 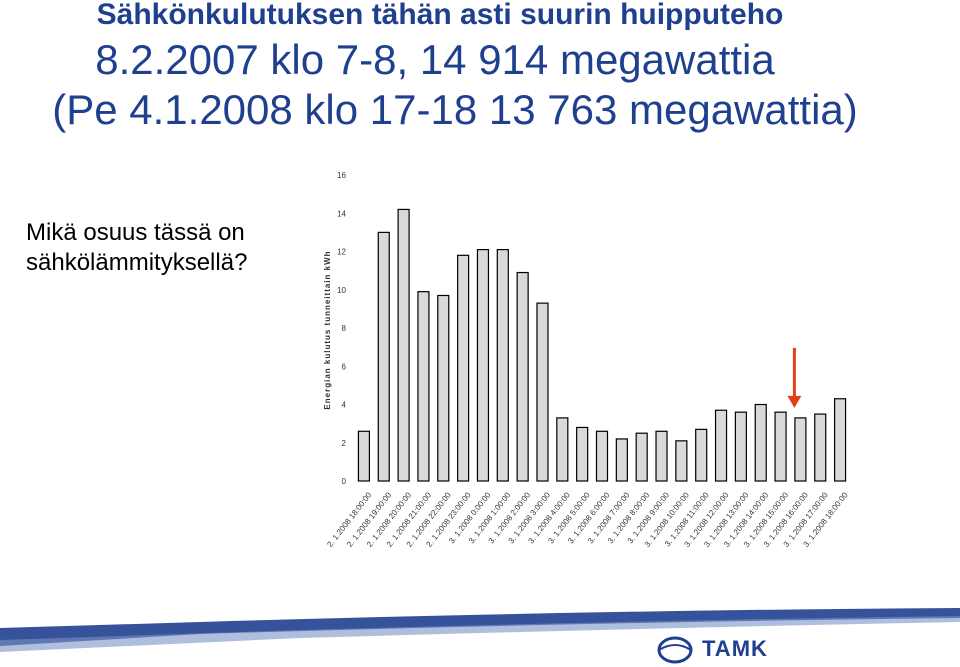 What do you see at coordinates (344, 328) in the screenshot?
I see `y-tick-label: 8` at bounding box center [344, 328].